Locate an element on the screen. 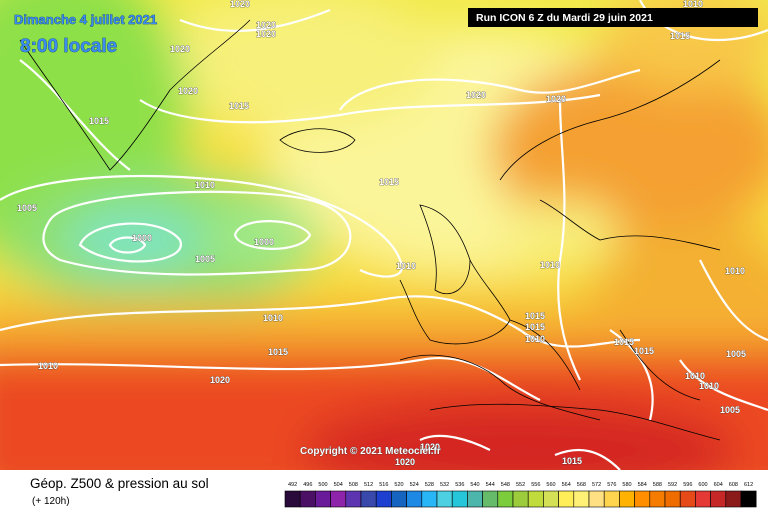 The image size is (768, 512). lead-time: (+ 120h) is located at coordinates (51, 501).